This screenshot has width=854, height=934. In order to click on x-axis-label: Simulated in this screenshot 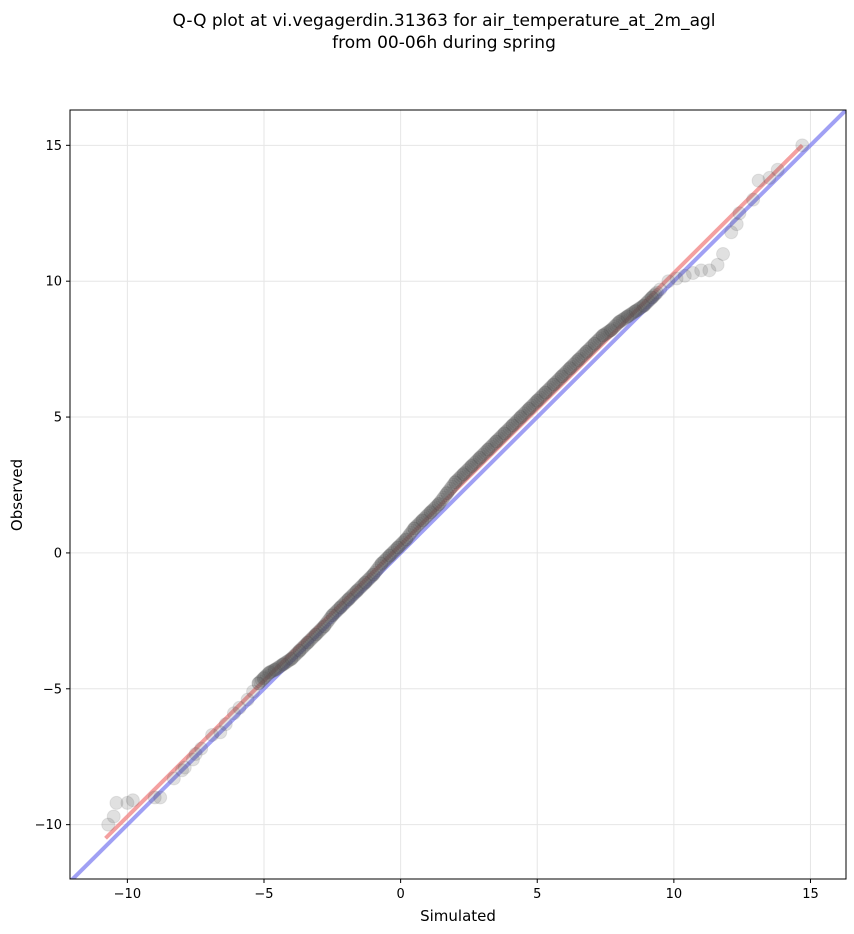, I will do `click(458, 916)`.